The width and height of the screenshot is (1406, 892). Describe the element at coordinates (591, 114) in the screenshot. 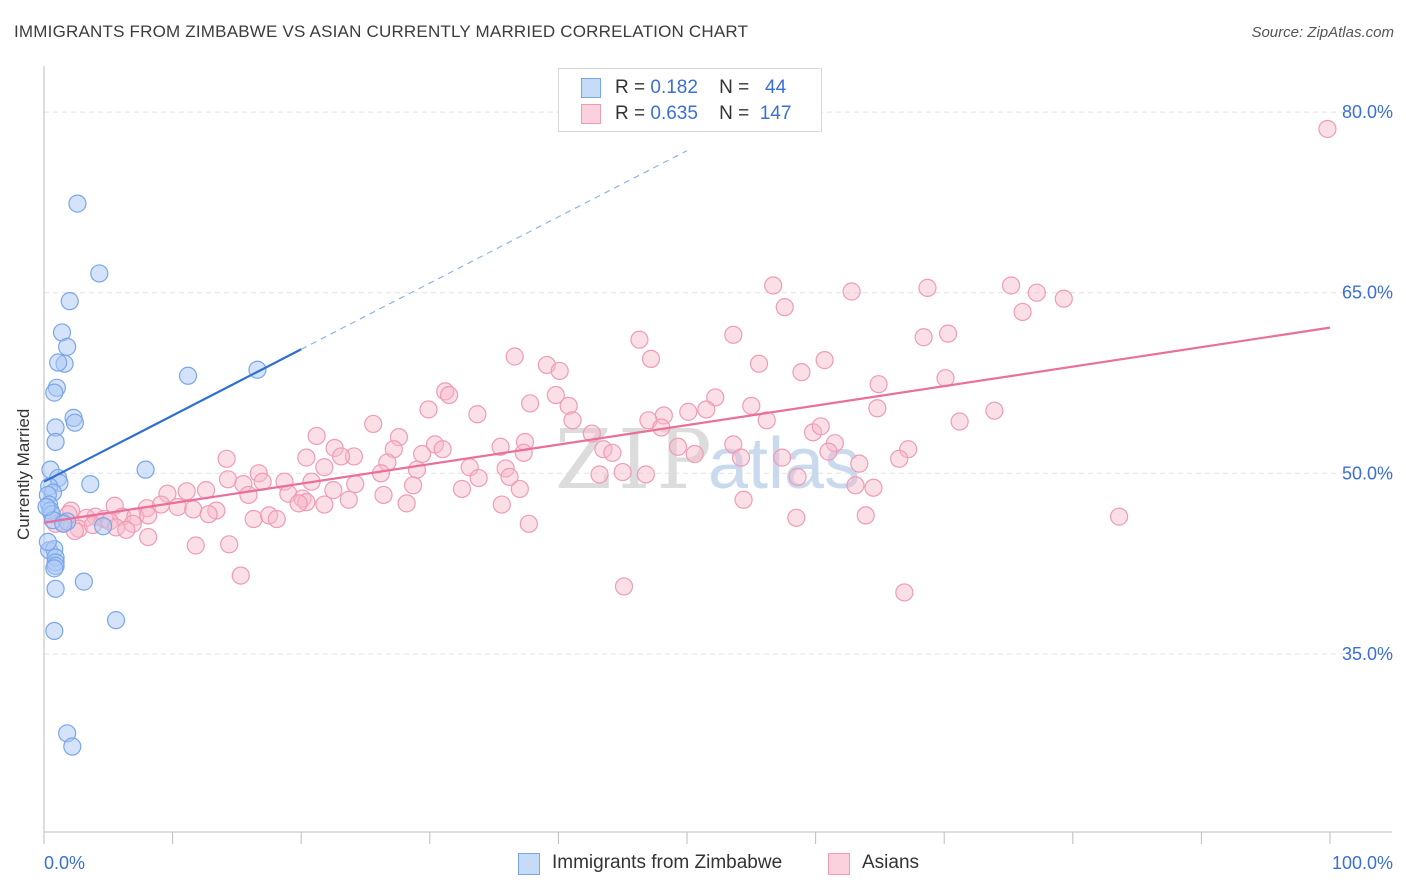

I see `stats-swatch-asians` at that location.